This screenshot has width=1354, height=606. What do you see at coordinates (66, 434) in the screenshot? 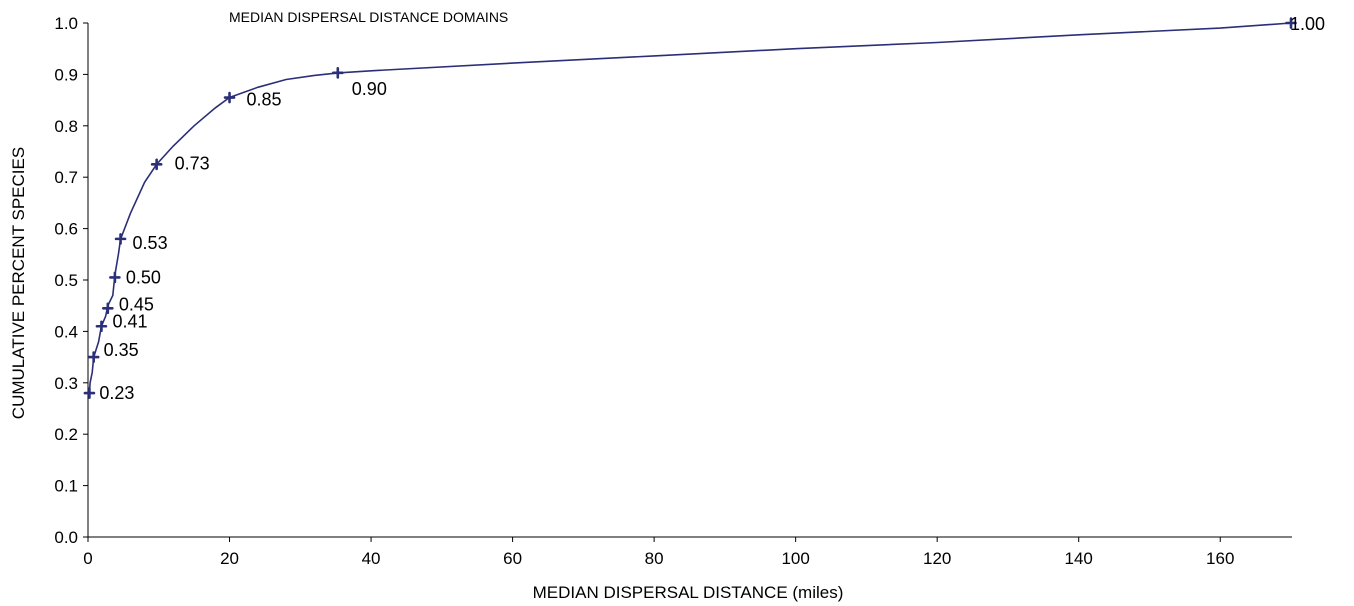
I see `y-tick-label: 0.2` at bounding box center [66, 434].